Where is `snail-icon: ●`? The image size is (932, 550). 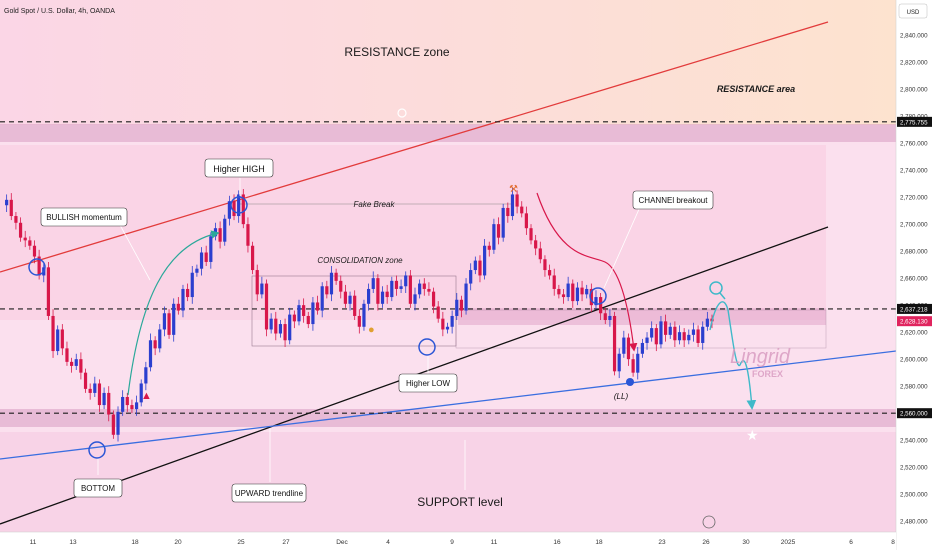 snail-icon: ● is located at coordinates (371, 330).